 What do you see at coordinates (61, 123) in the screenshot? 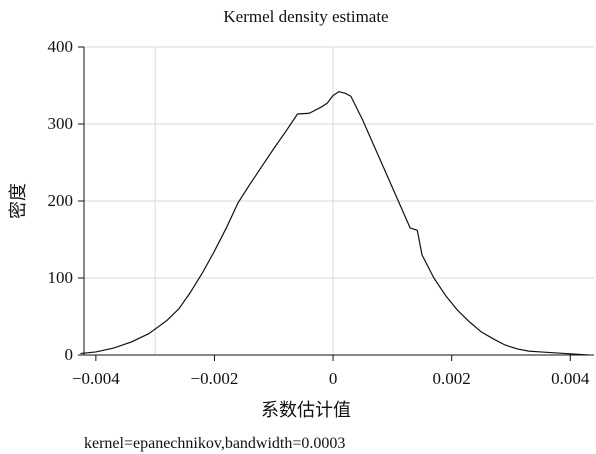
I see `y-tick-label-3: 300` at bounding box center [61, 123].